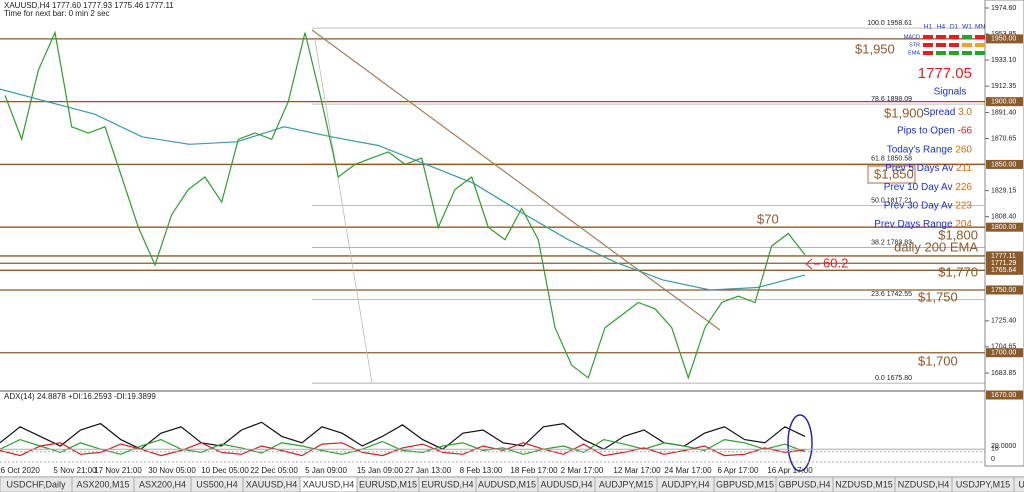 This screenshot has width=1024, height=492. Describe the element at coordinates (938, 296) in the screenshot. I see `level-label: $1,750` at that location.